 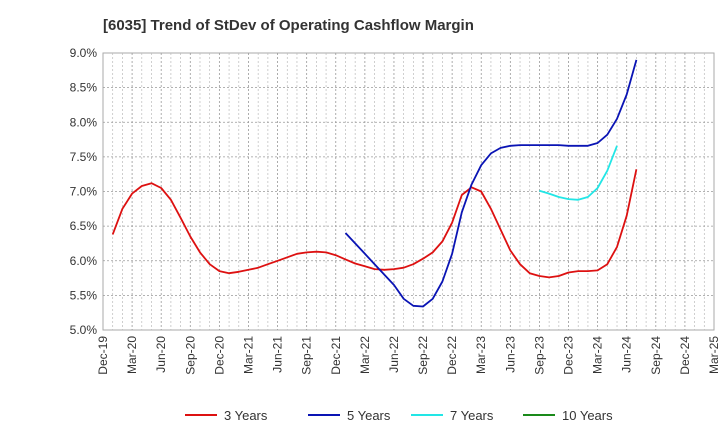 What do you see at coordinates (132, 355) in the screenshot?
I see `x-tick-label: Mar-20` at bounding box center [132, 355].